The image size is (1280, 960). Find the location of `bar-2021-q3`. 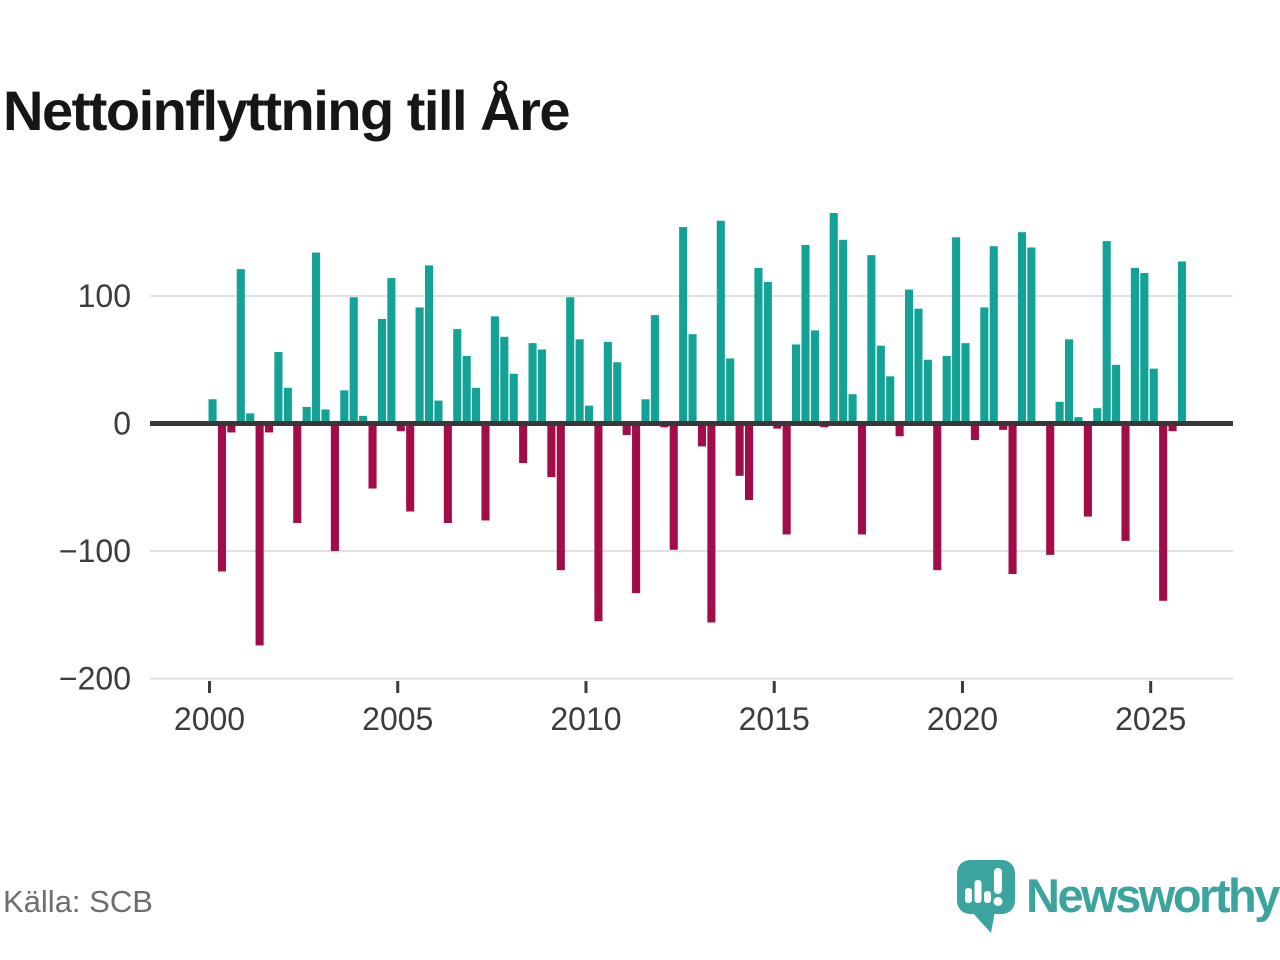

bar-2021-q3 is located at coordinates (1022, 328).